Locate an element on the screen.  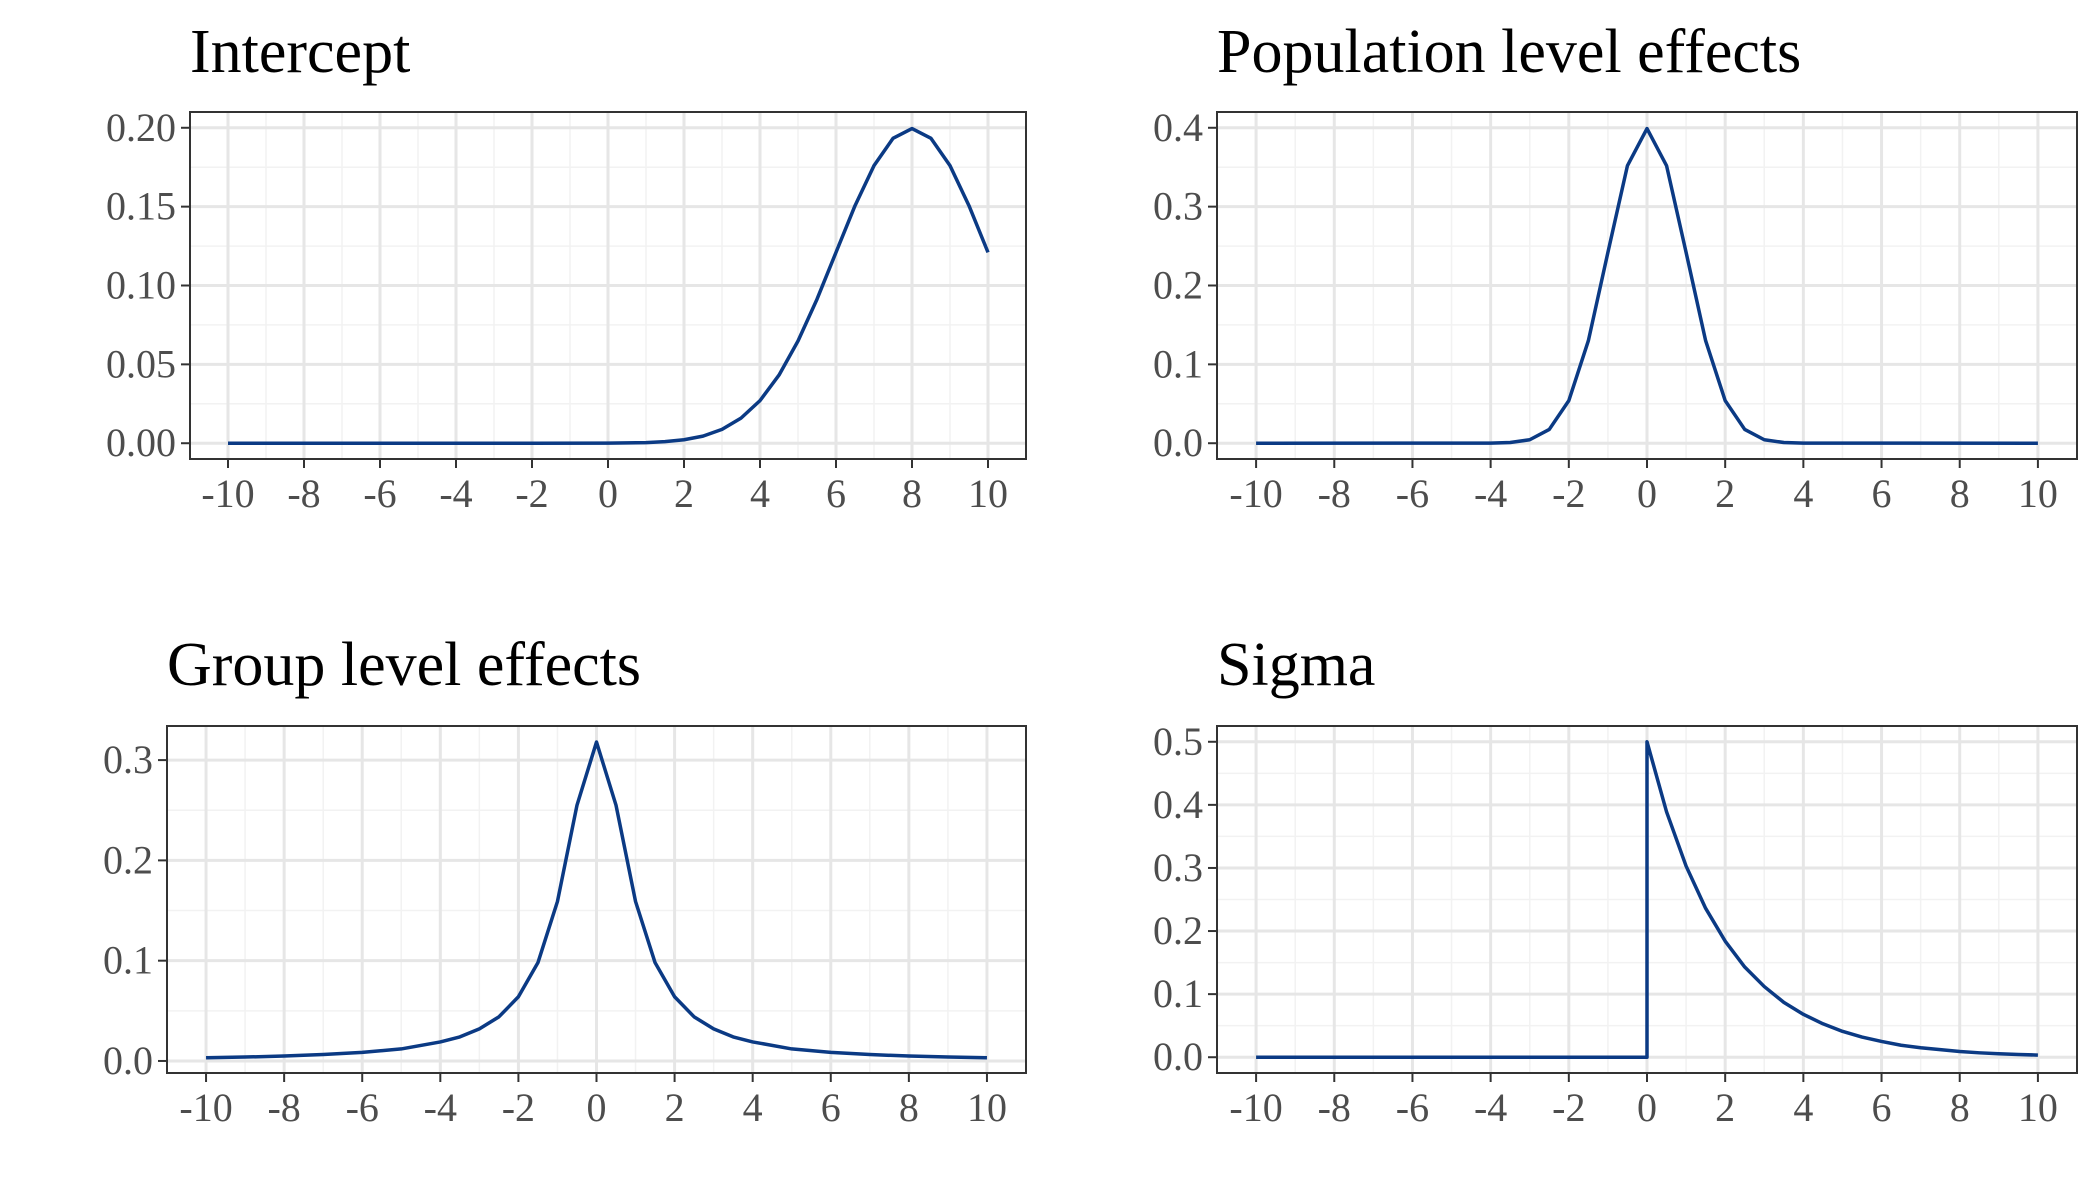
y-tick-label: 0.05 is located at coordinates (141, 363).